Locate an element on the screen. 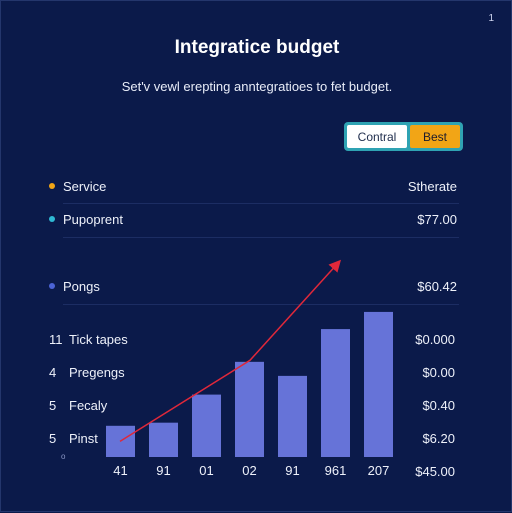 The width and height of the screenshot is (512, 513). pongs-dot-icon is located at coordinates (52, 286).